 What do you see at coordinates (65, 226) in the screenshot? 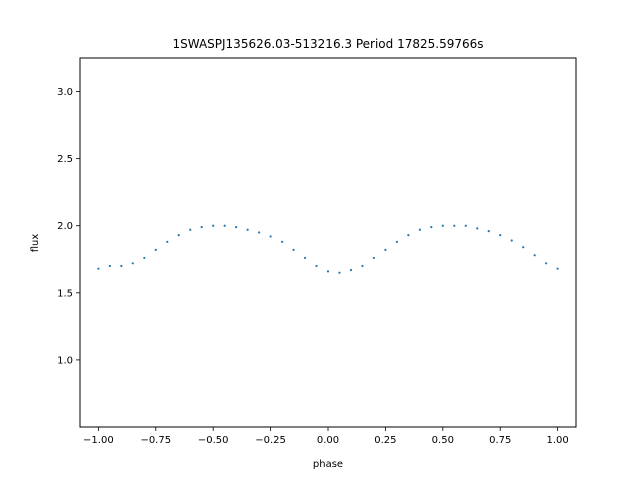
I see `y-tick-label: 2.0` at bounding box center [65, 226].